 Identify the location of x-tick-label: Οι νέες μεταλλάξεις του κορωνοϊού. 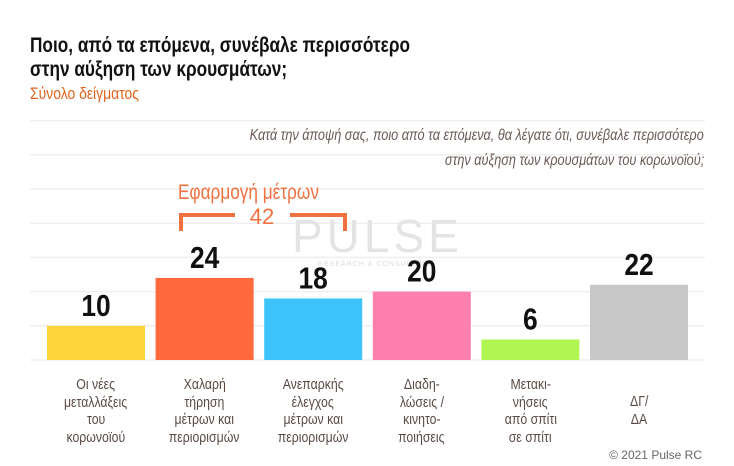
(96, 411).